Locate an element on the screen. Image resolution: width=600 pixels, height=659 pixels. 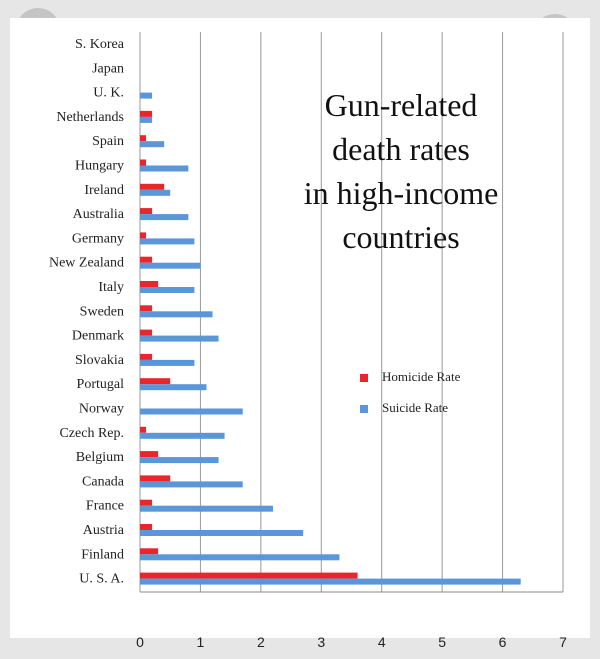
x-tick-label: 6 is located at coordinates (503, 642).